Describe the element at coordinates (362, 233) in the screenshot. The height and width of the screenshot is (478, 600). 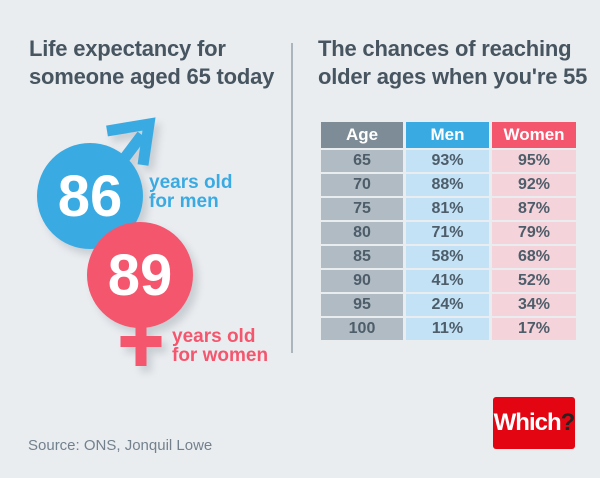
I see `table-cell-age: 80` at that location.